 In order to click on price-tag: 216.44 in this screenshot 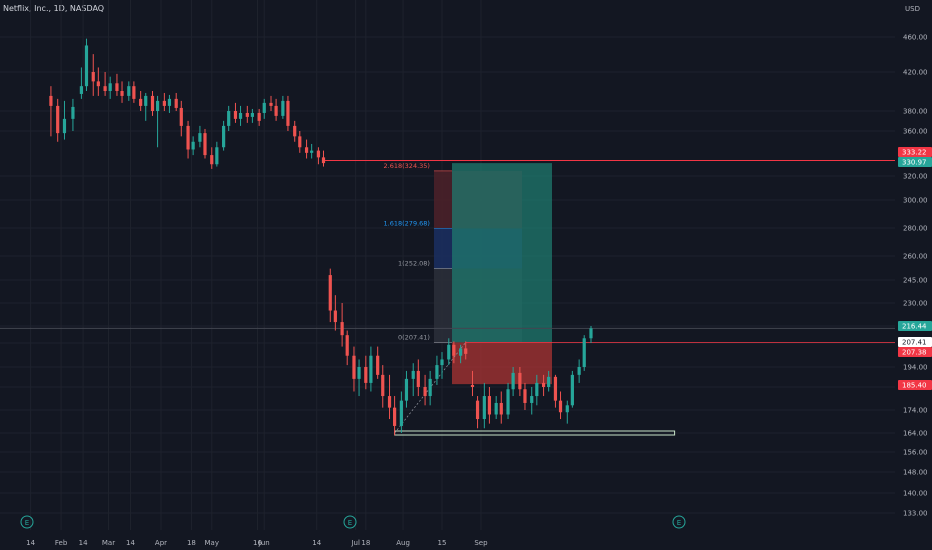, I will do `click(915, 326)`.